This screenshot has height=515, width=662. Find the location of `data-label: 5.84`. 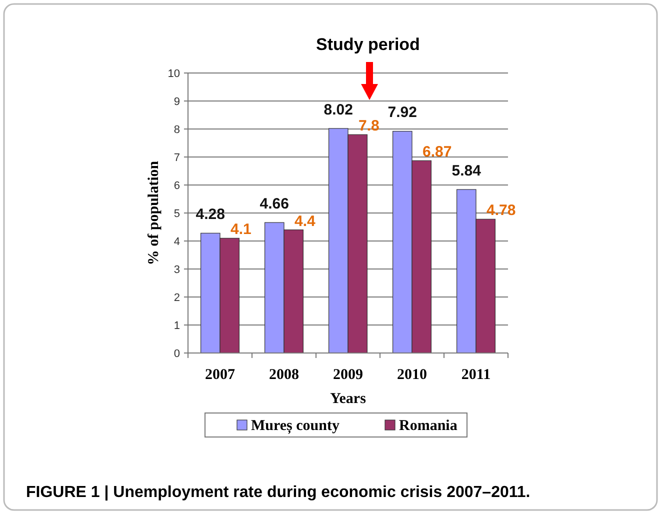

data-label: 5.84 is located at coordinates (467, 171).